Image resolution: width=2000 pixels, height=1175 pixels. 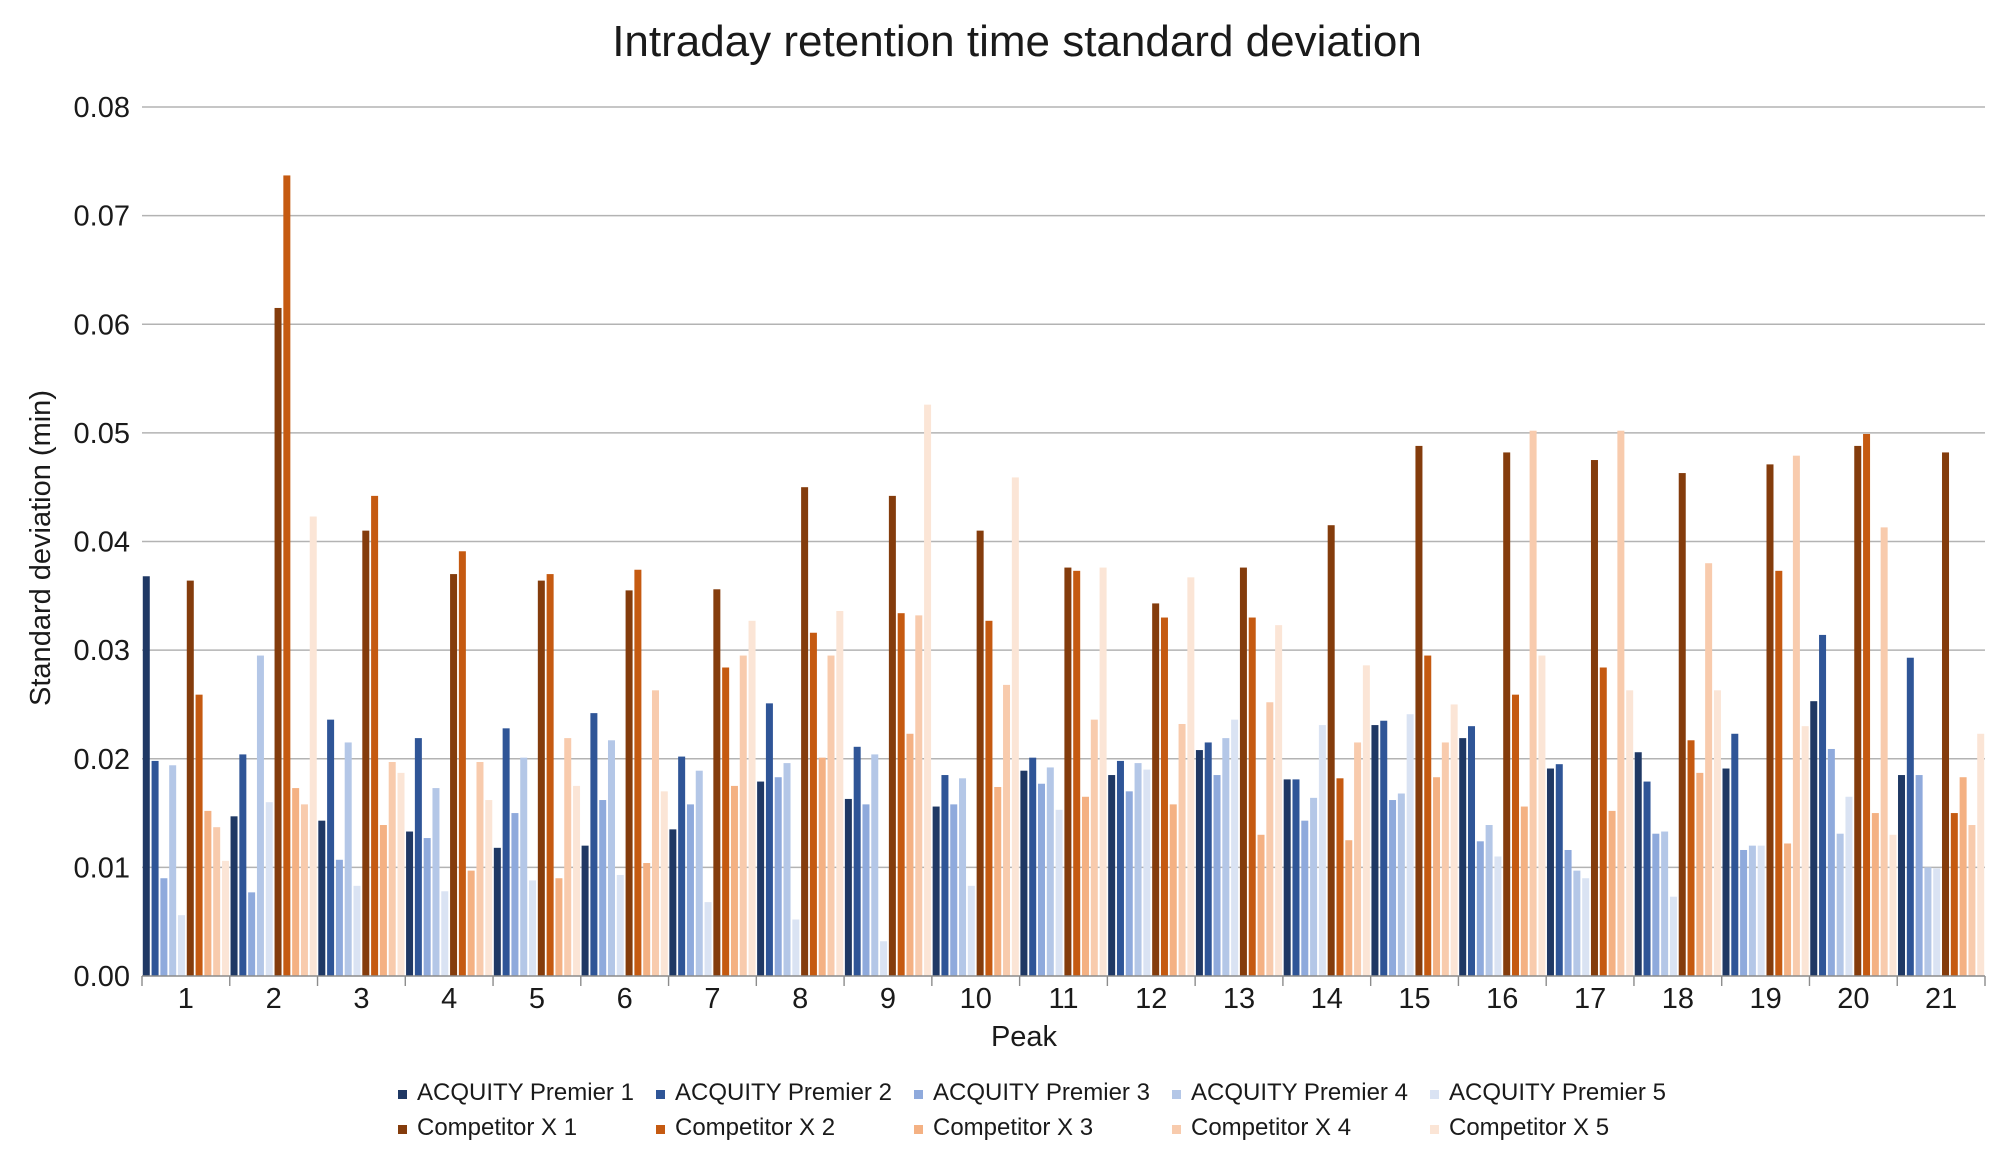 What do you see at coordinates (1063, 995) in the screenshot?
I see `x-axis-ticks: 1 2 3 4 5 6 7 8 9 10 11 12 13 14 15 16 17 18 19 20 21` at bounding box center [1063, 995].